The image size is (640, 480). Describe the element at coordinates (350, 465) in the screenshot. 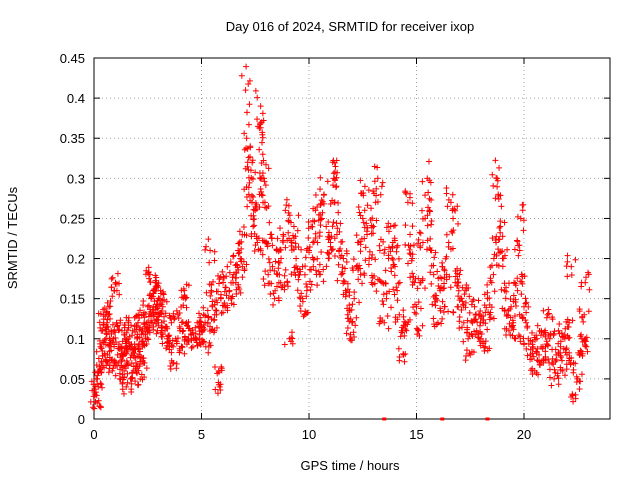

I see `x-axis-label: GPS time / hours` at that location.